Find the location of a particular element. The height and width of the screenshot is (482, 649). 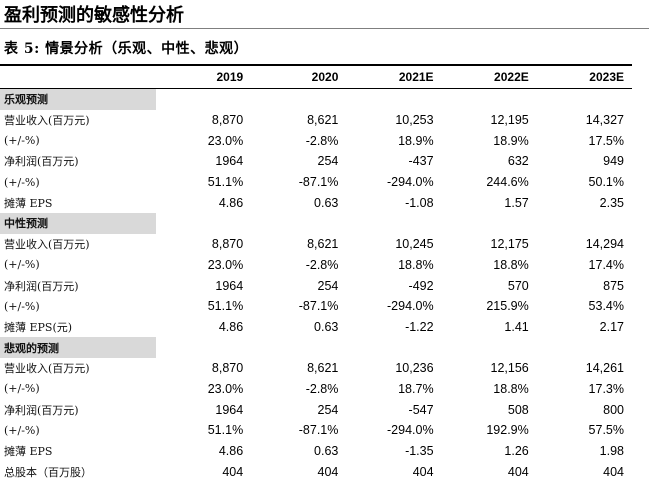

table-cell: -547 is located at coordinates (393, 409).